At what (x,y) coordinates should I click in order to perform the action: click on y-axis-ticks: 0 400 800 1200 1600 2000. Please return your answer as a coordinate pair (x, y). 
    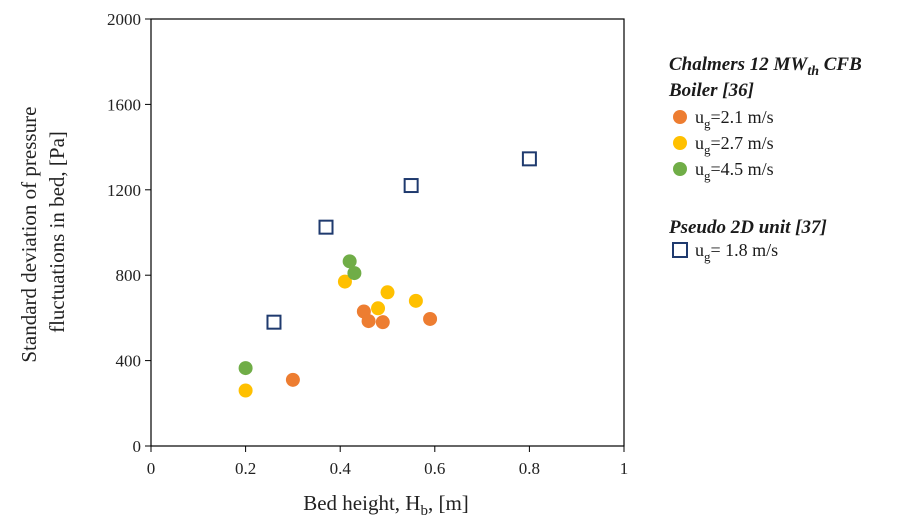
    Looking at the image, I should click on (129, 233).